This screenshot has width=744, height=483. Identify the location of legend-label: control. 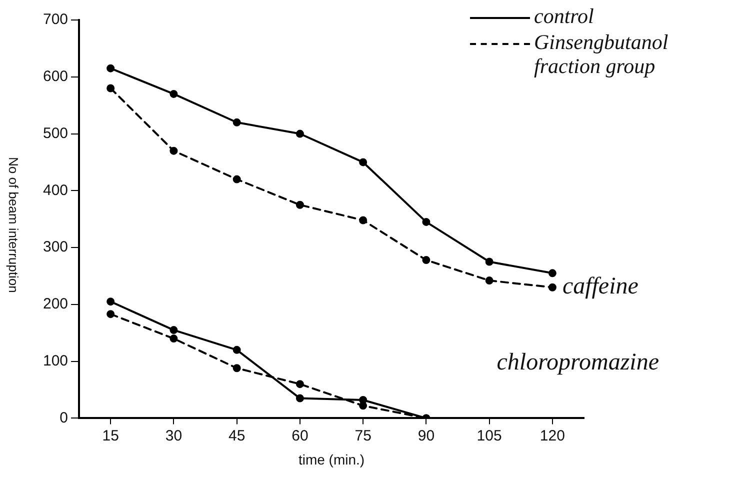
(564, 16).